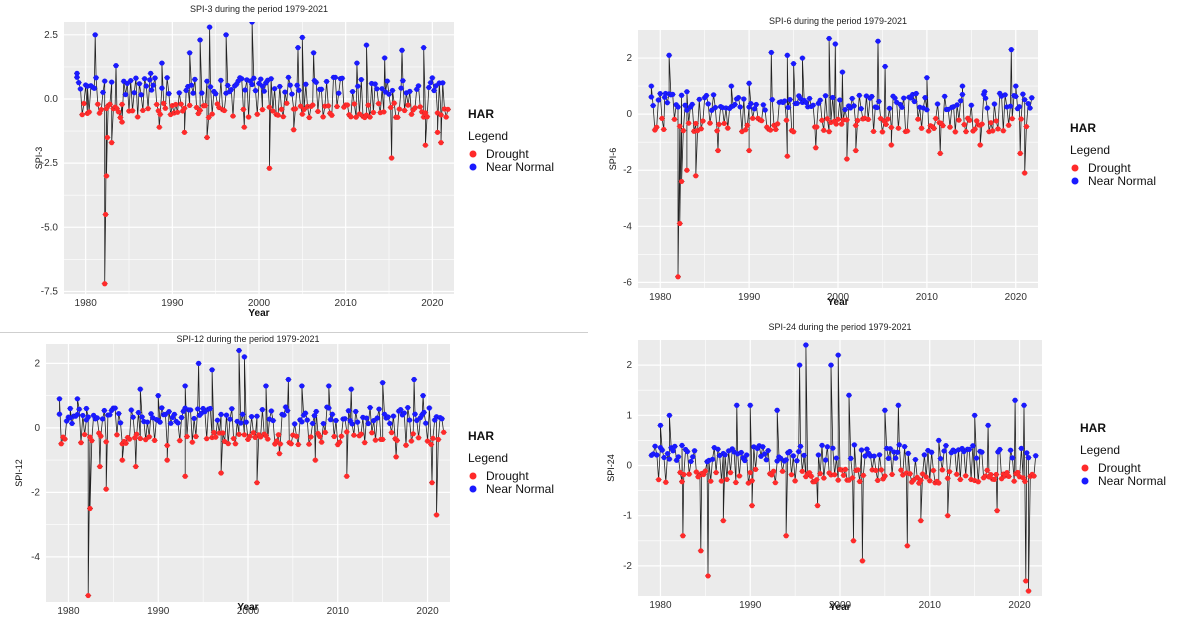 Image resolution: width=1200 pixels, height=626 pixels. What do you see at coordinates (473, 167) in the screenshot?
I see `legend-marker` at bounding box center [473, 167].